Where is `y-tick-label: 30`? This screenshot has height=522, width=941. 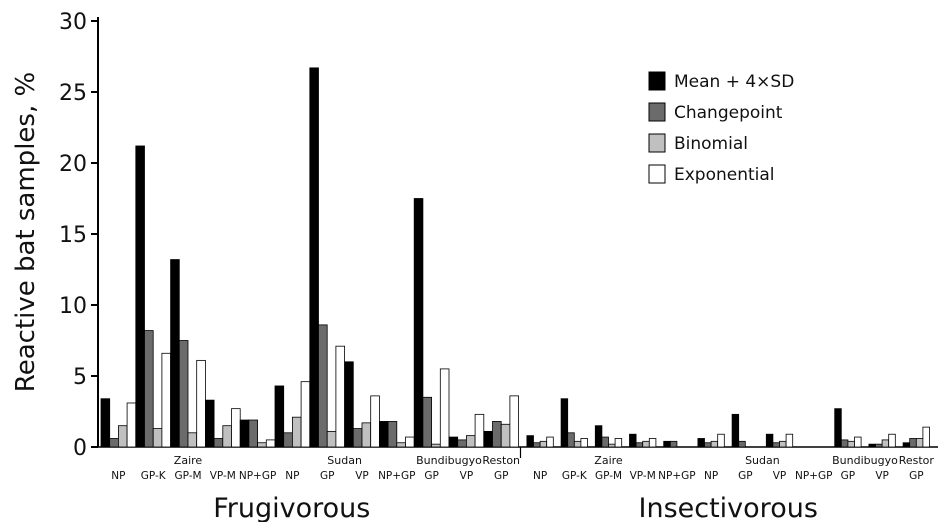
y-tick-label: 30 is located at coordinates (73, 22).